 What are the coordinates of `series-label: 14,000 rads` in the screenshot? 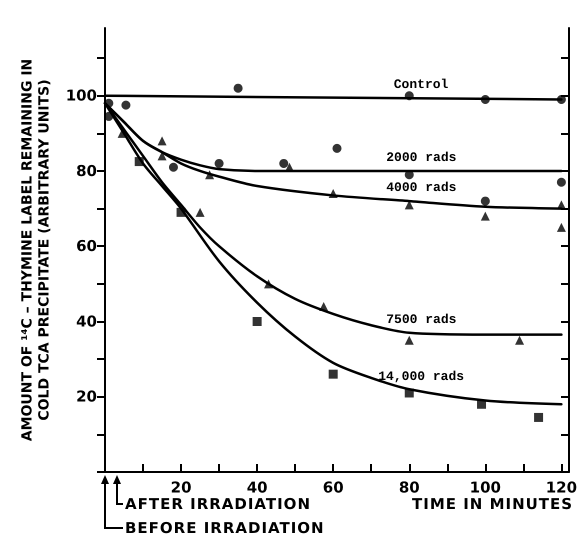 It's located at (421, 376).